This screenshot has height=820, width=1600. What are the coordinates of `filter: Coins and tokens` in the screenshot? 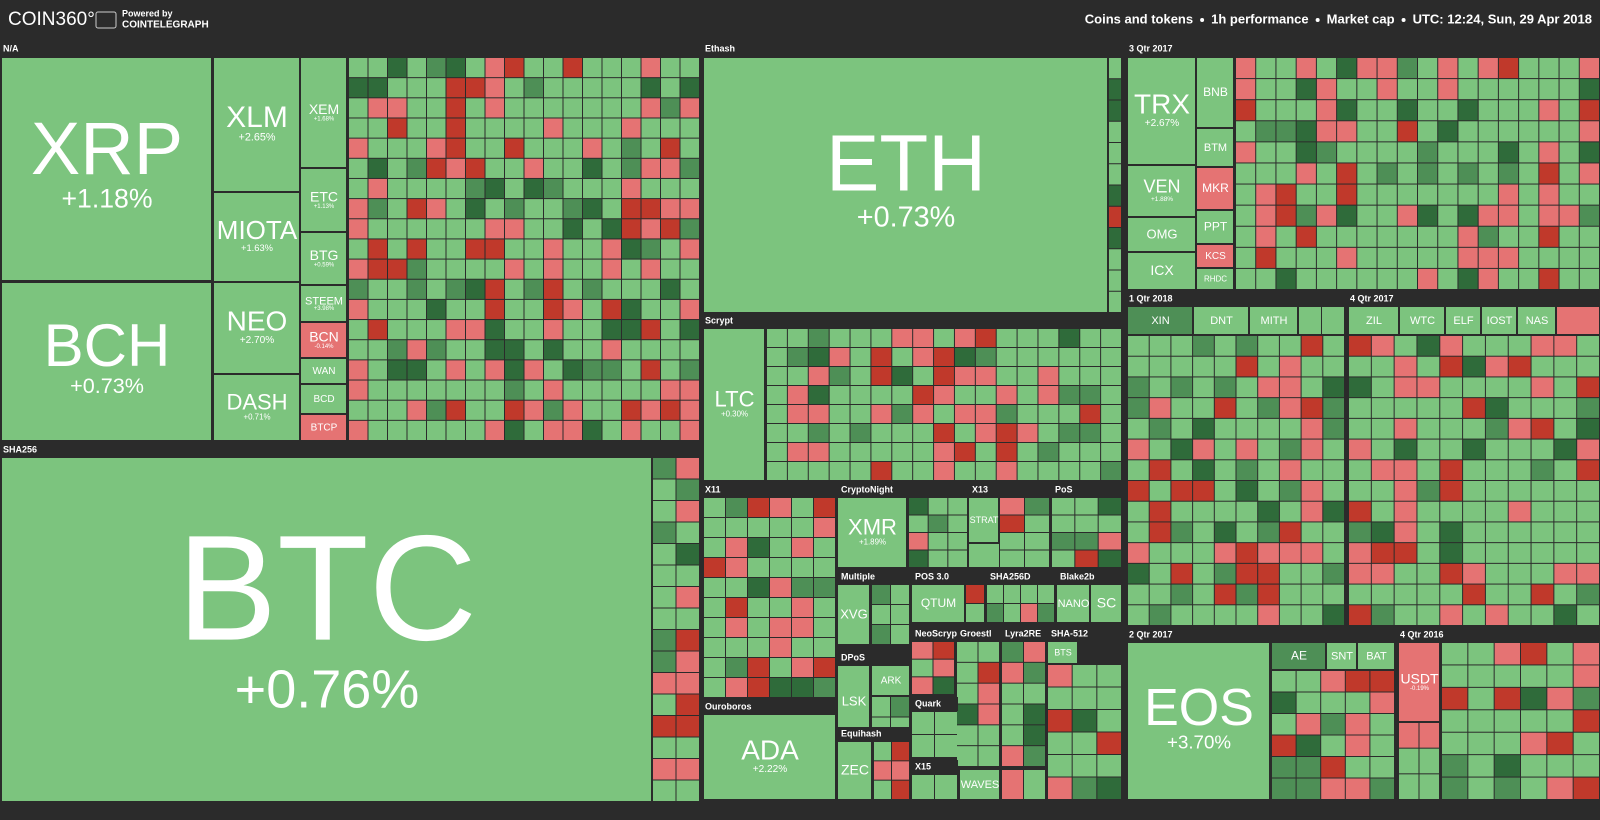 It's located at (1139, 18).